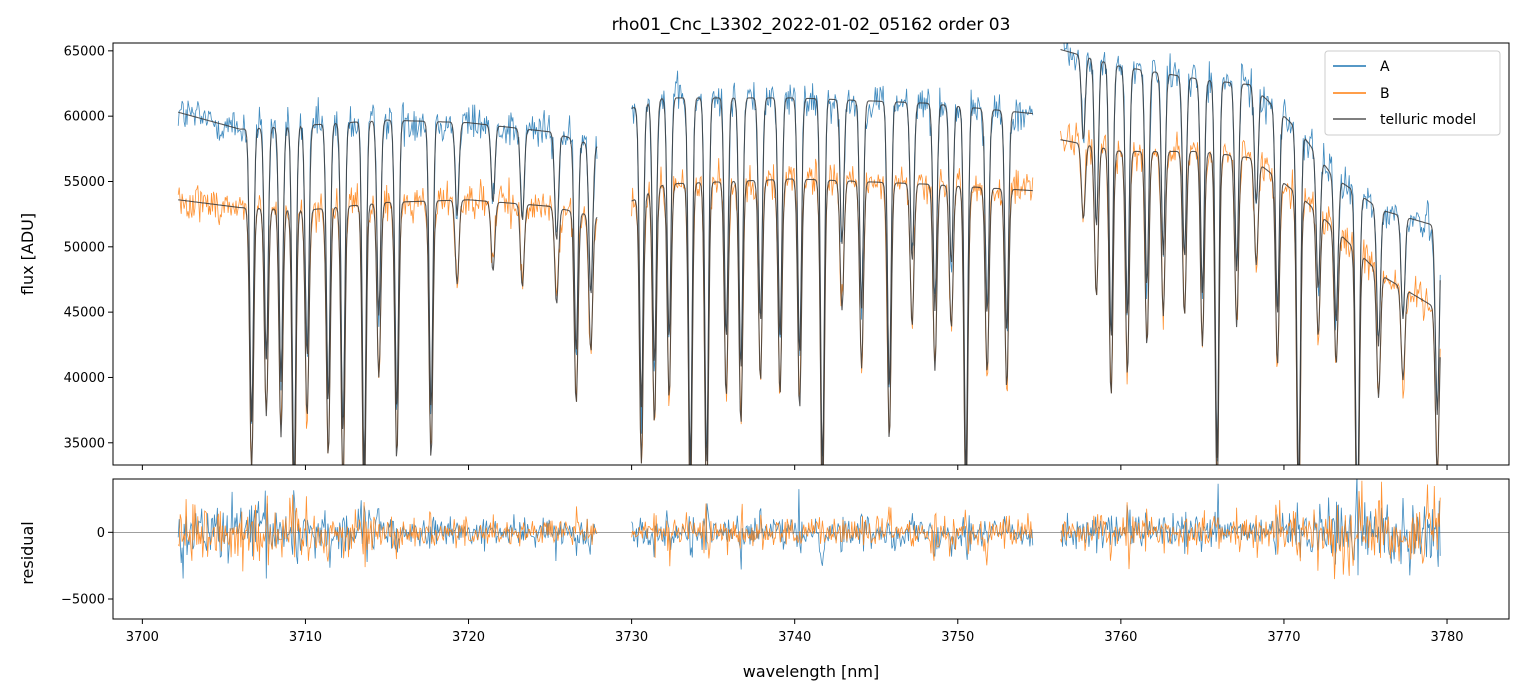 The height and width of the screenshot is (696, 1523). What do you see at coordinates (84, 443) in the screenshot?
I see `flux-y-tick-label: 35000` at bounding box center [84, 443].